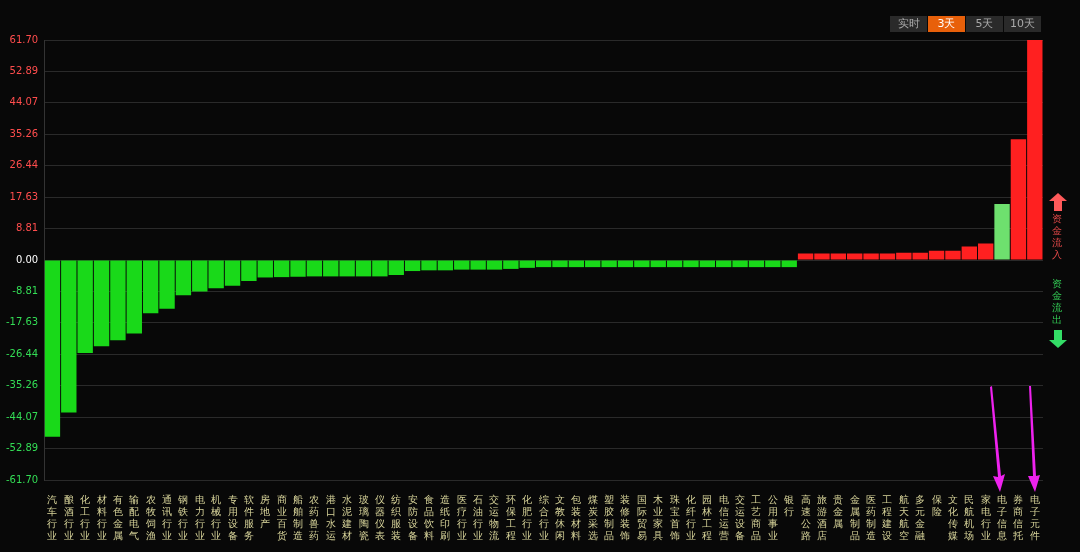  I want to click on y-tick-label: -17.63, so click(22, 322).